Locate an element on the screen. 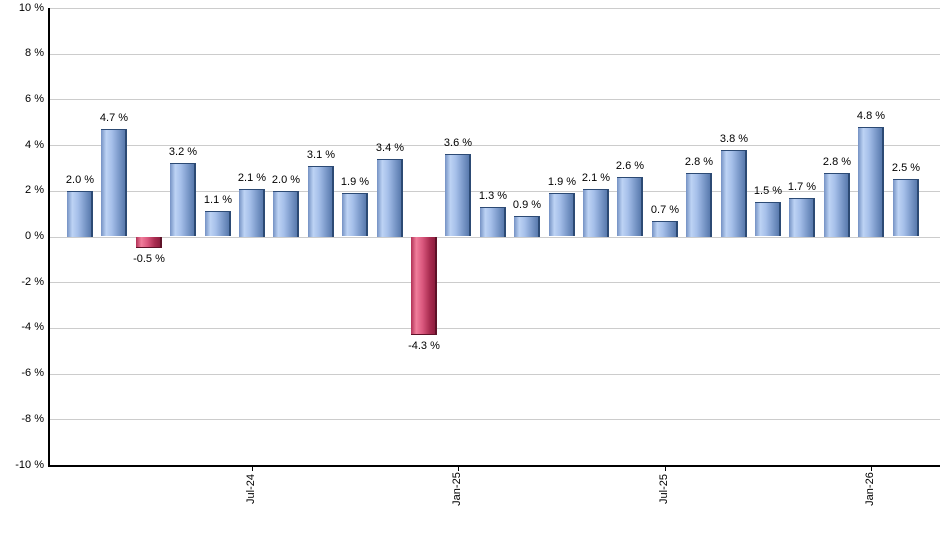 The width and height of the screenshot is (940, 550). bar-value-label: 3.8 % is located at coordinates (734, 139).